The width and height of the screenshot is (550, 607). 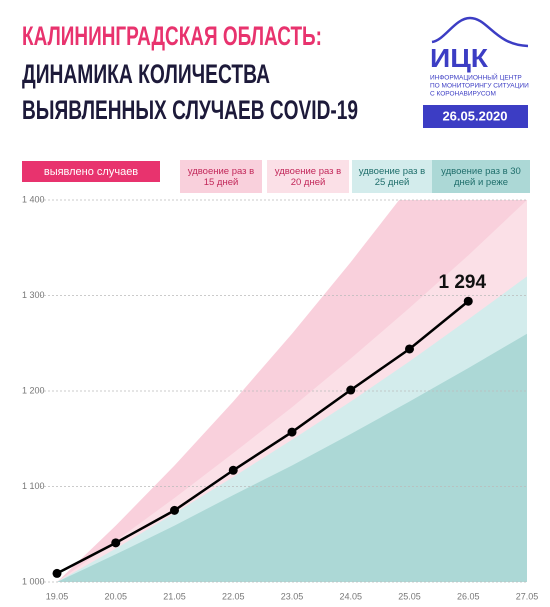 I want to click on date: 26.05.2020, so click(x=474, y=115).